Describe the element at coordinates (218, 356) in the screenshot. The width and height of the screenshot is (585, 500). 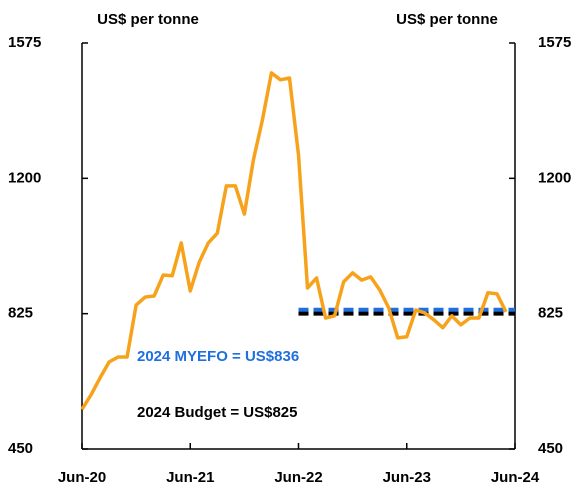
I see `reference-label: 2024 MYEFO = US$836` at that location.